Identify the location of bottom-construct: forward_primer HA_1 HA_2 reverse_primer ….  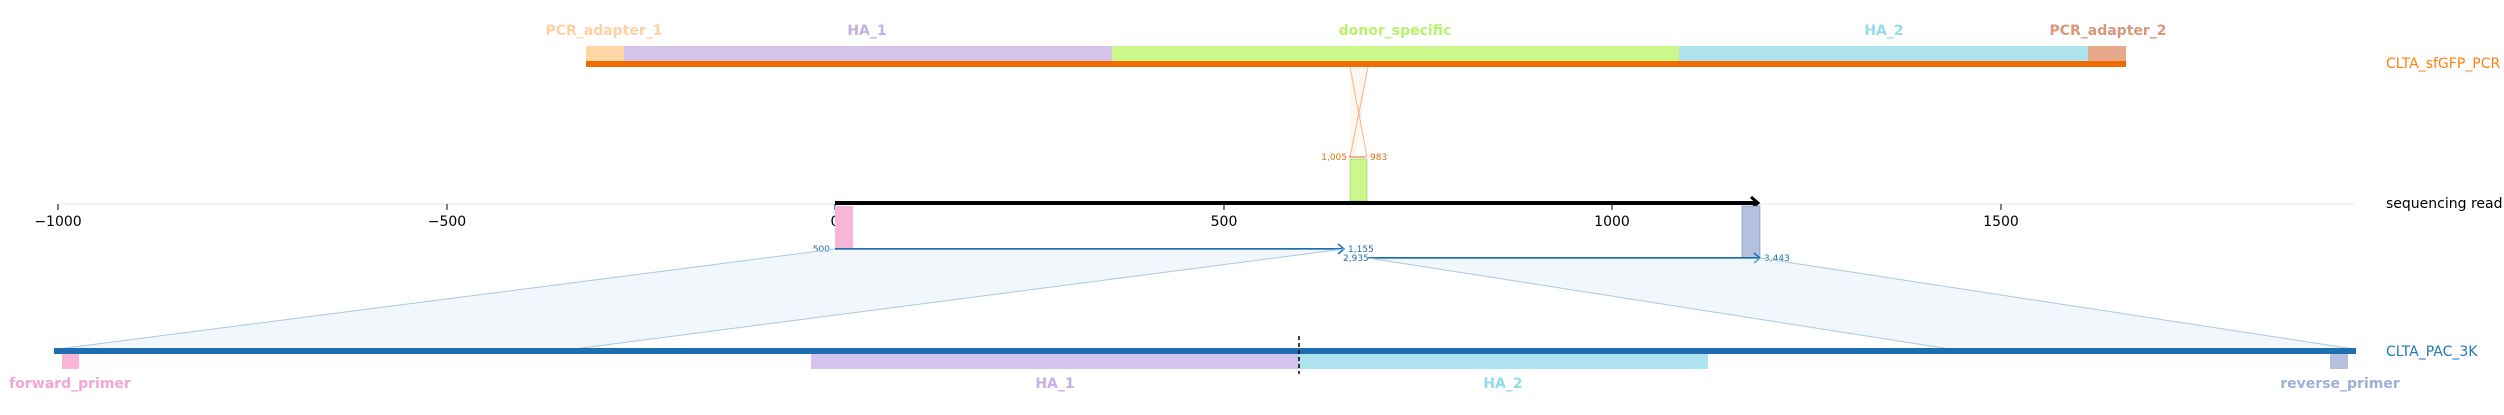
(1243, 364).